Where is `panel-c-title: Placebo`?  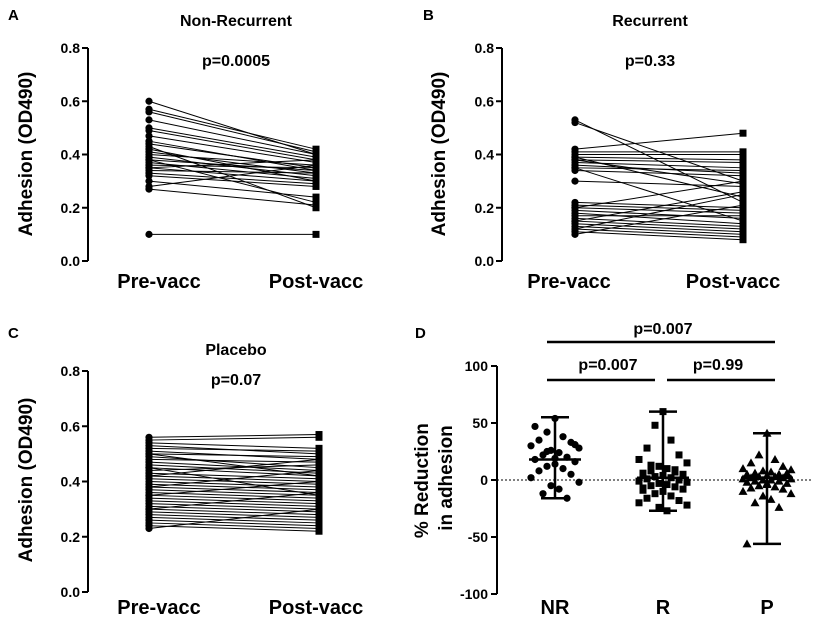 panel-c-title: Placebo is located at coordinates (236, 350).